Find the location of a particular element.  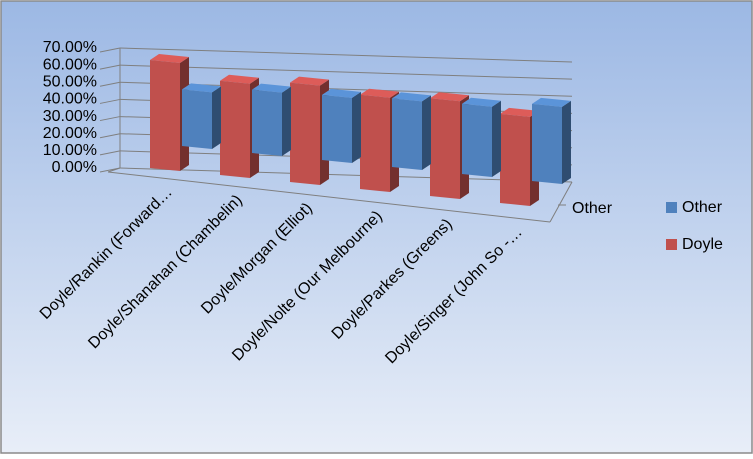

y-tick-label: 30.00% is located at coordinates (70, 116).